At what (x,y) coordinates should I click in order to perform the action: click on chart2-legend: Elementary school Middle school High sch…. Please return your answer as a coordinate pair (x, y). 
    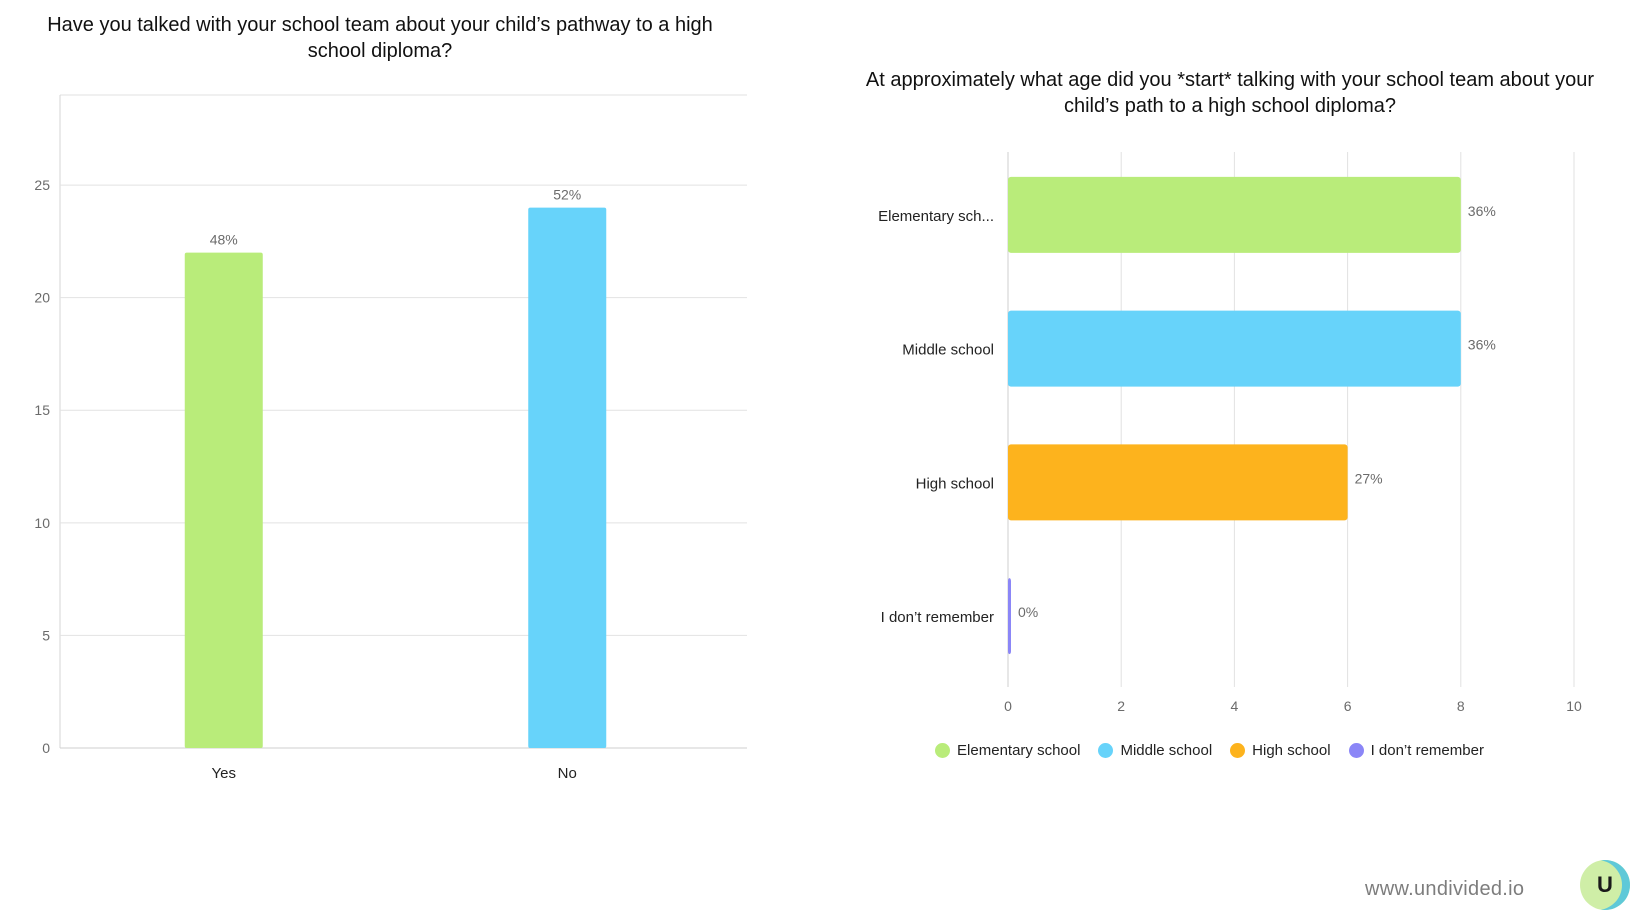
    Looking at the image, I should click on (819, 750).